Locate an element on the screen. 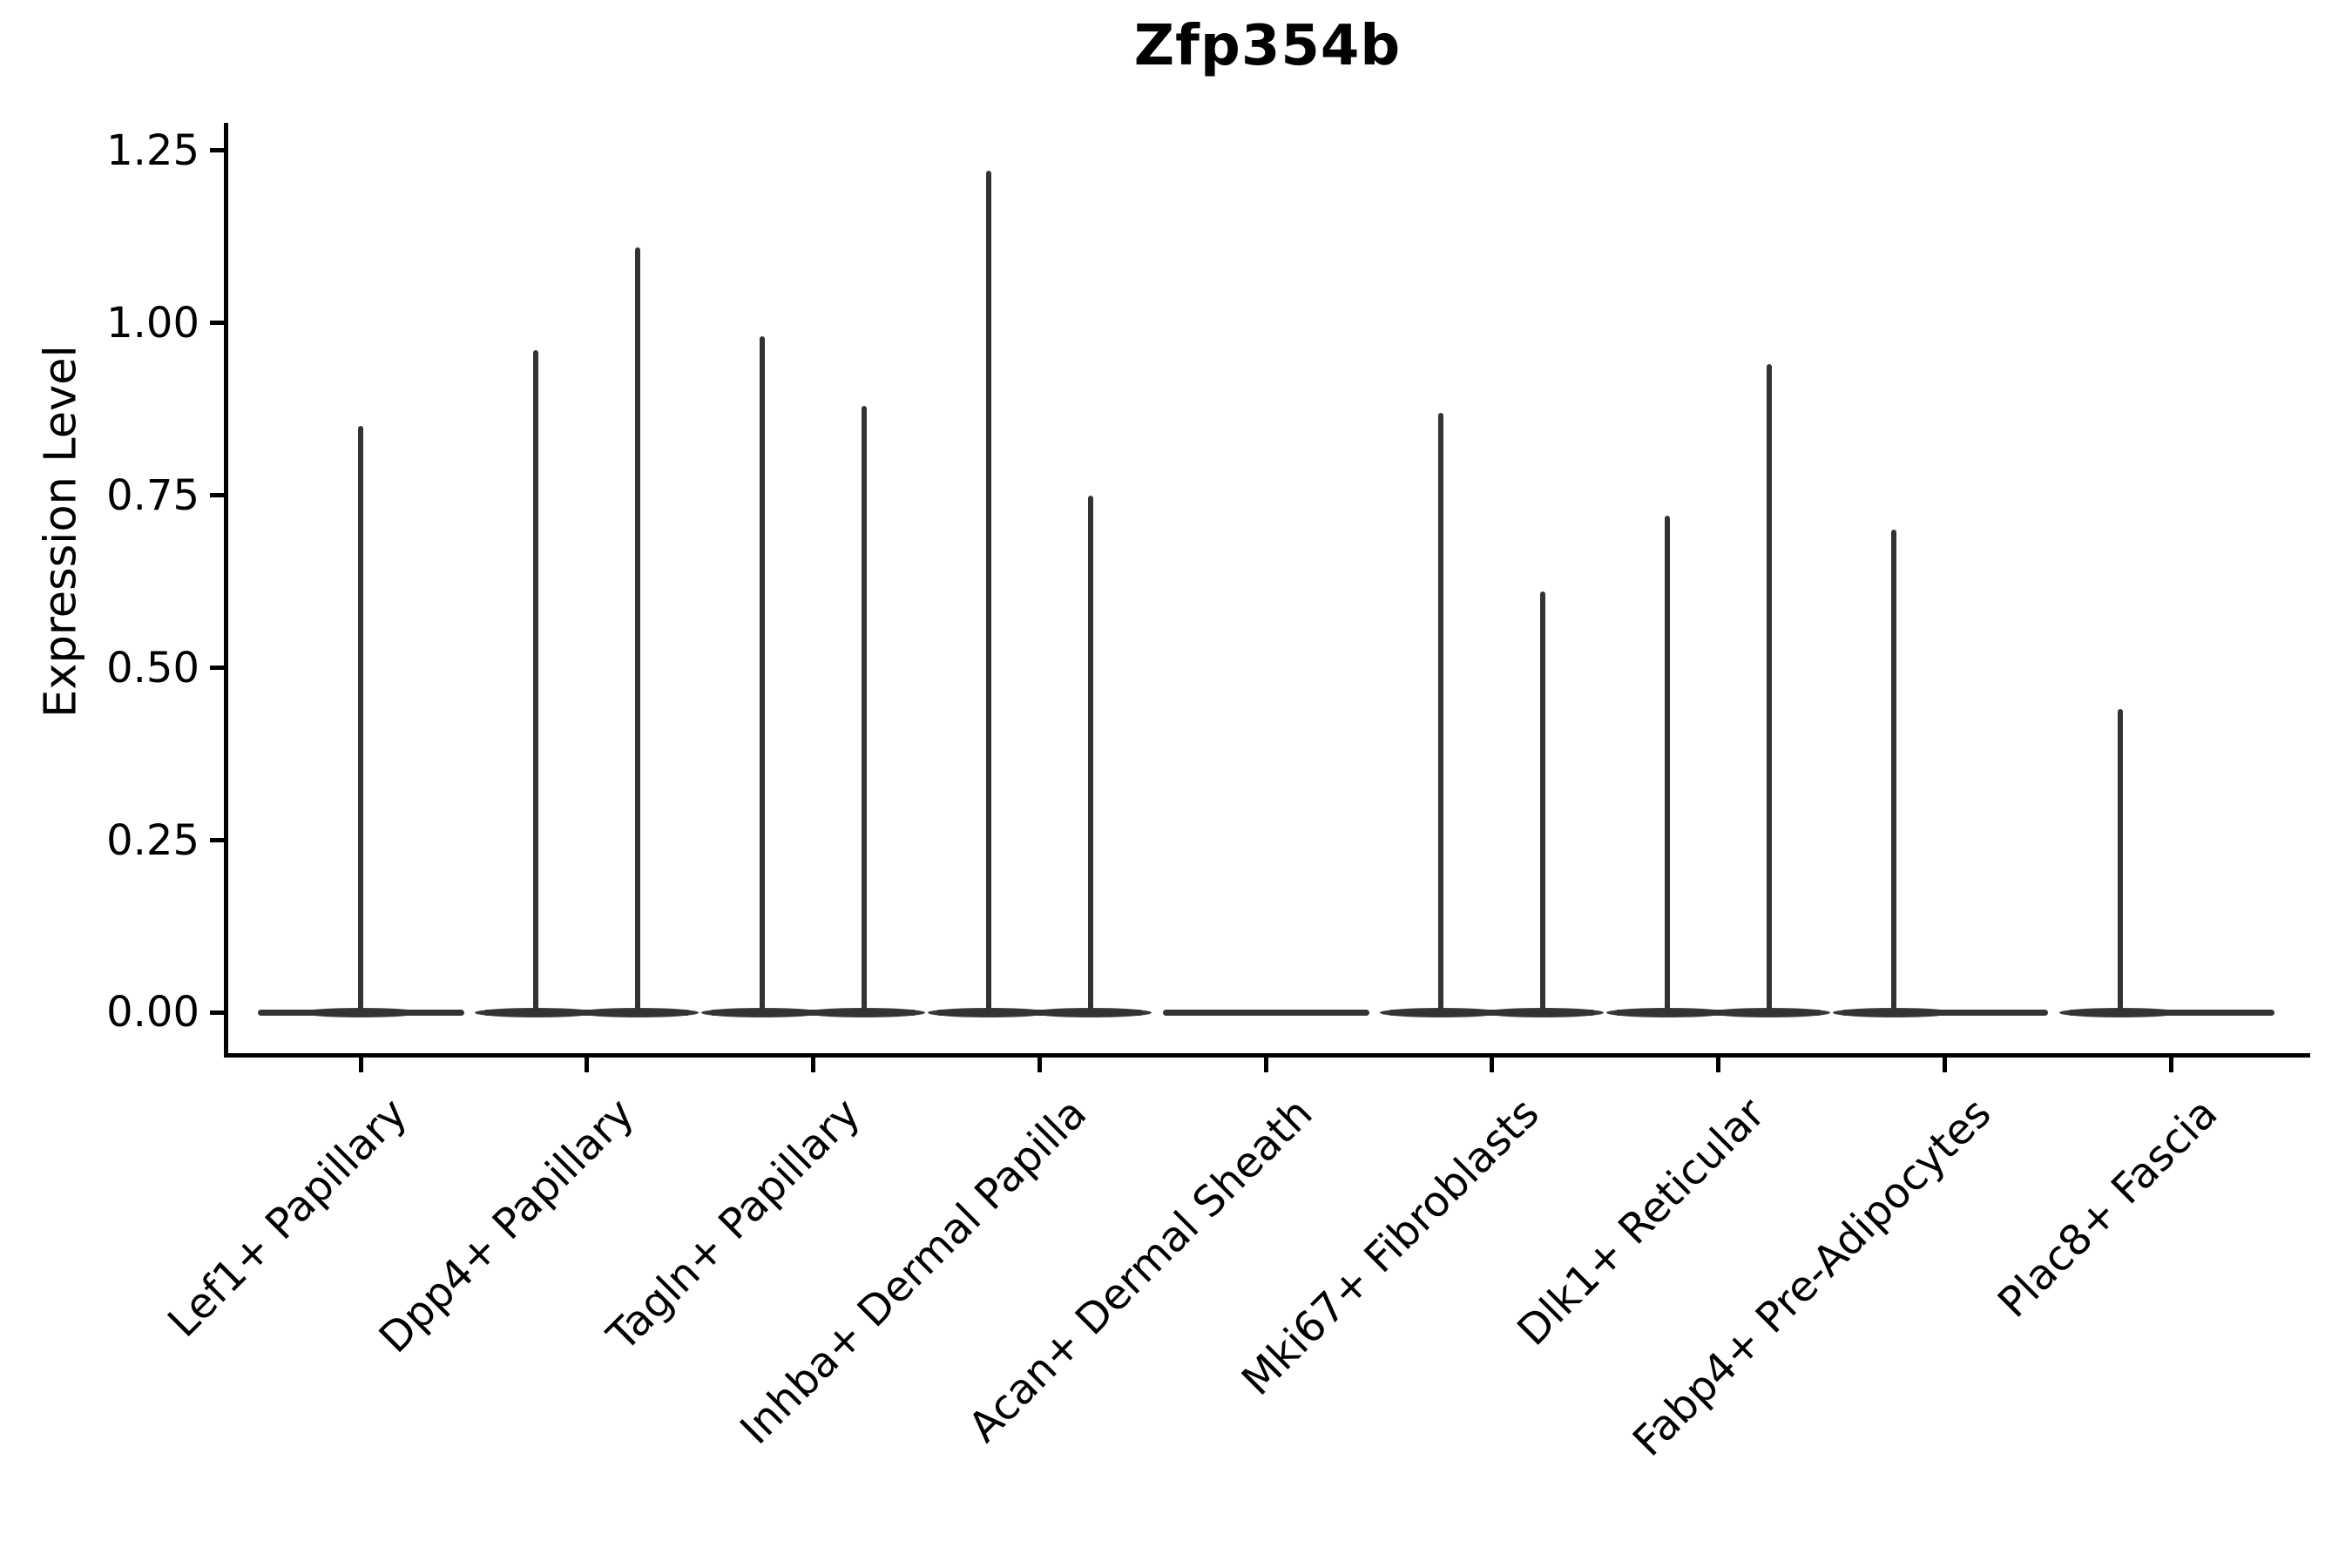 The image size is (2352, 1568). x-tick-label: Lef1+ Papillary is located at coordinates (288, 1218).